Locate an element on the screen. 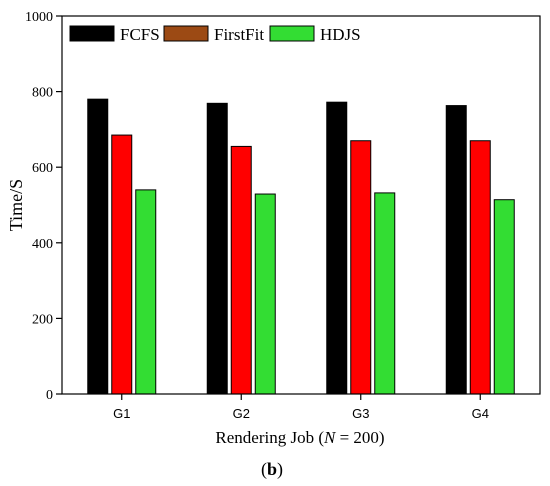  y-tick-label: 600 is located at coordinates (42, 168).